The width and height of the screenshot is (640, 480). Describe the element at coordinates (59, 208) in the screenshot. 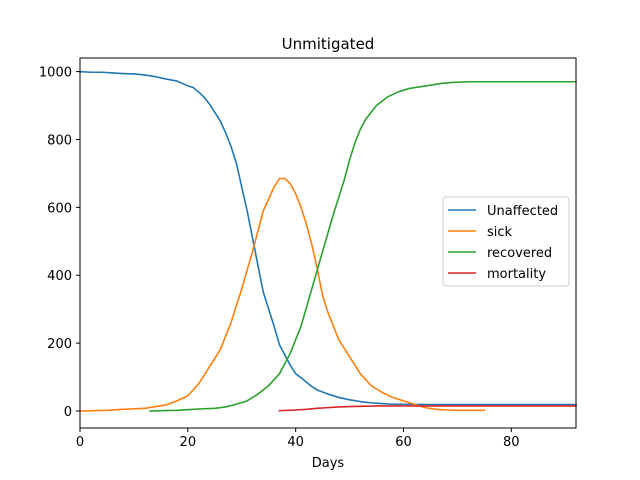

I see `y-tick-label: 600` at that location.